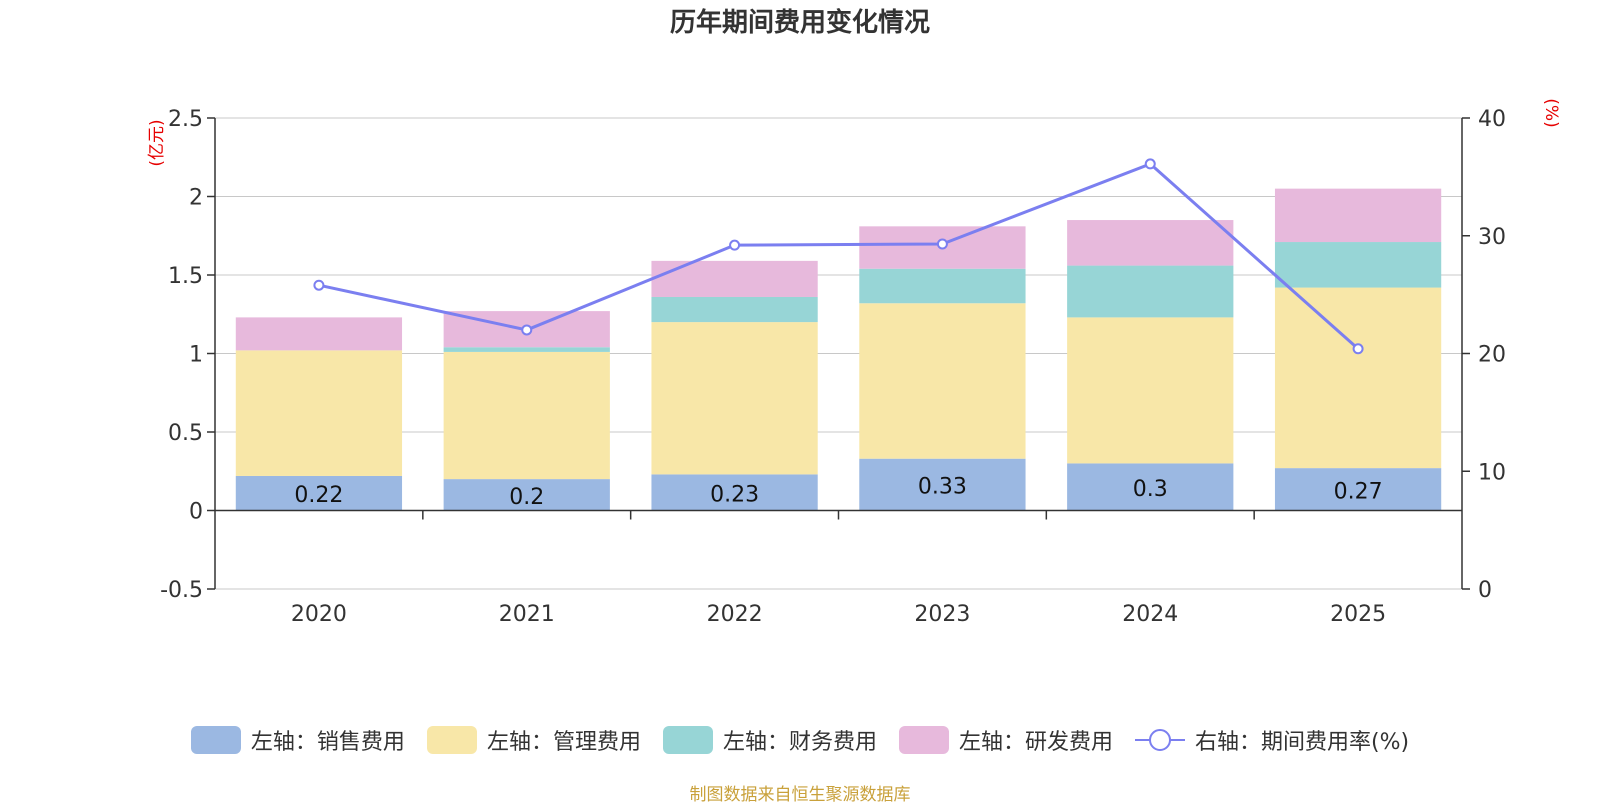  Describe the element at coordinates (157, 142) in the screenshot. I see `left-axis-unit: (亿元)` at that location.